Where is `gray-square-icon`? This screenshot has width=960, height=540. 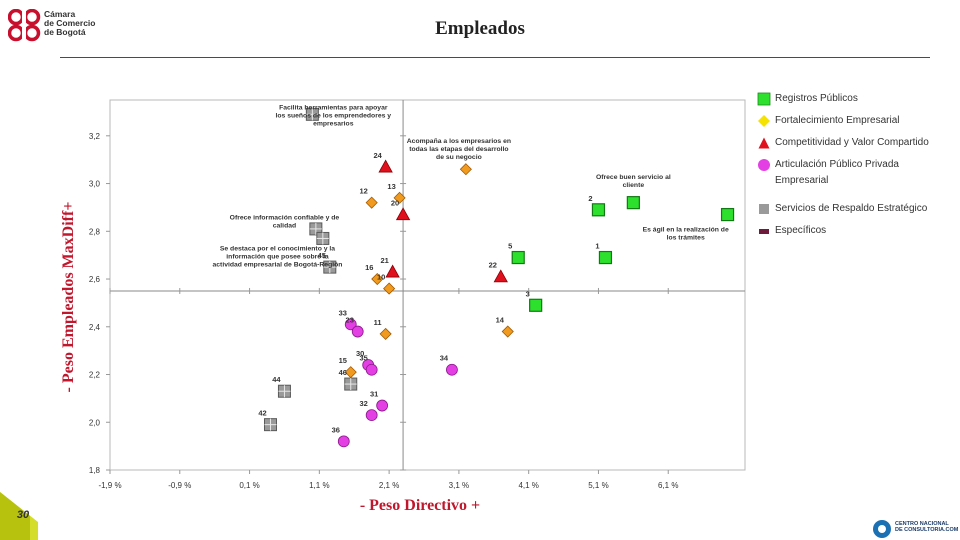 gray-square-icon is located at coordinates (764, 209).